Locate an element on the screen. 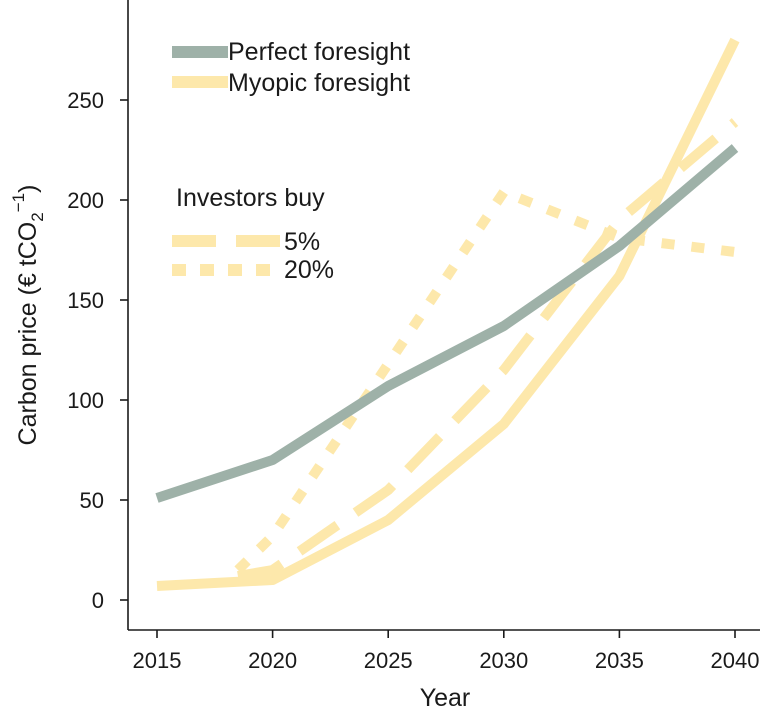 This screenshot has height=715, width=763. x-tick-label: 2030 is located at coordinates (503, 660).